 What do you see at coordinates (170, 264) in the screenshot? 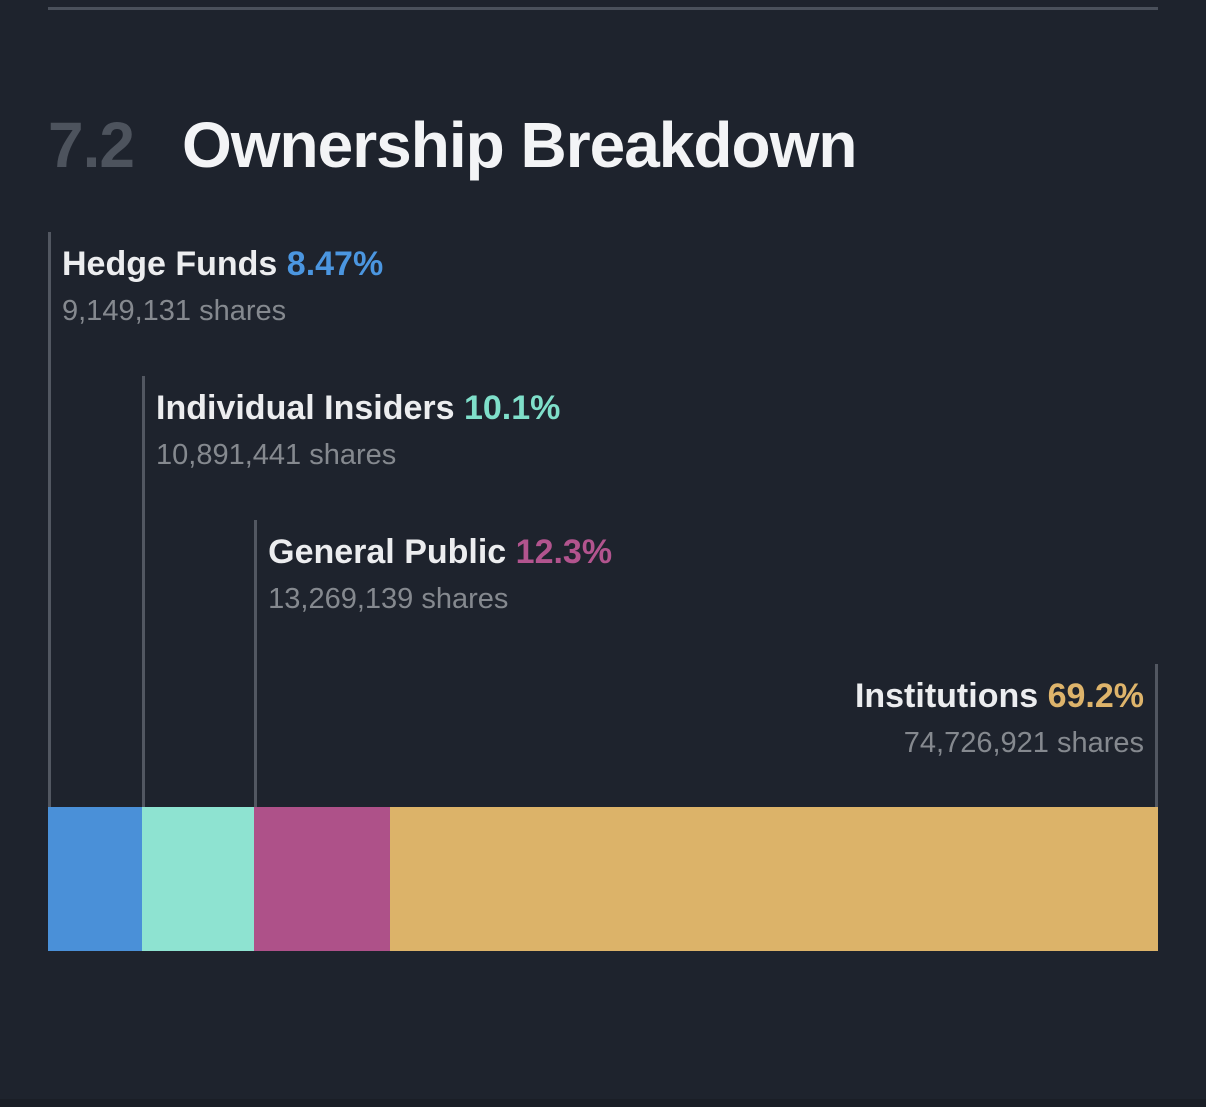
I see `owner-name: Hedge Funds` at bounding box center [170, 264].